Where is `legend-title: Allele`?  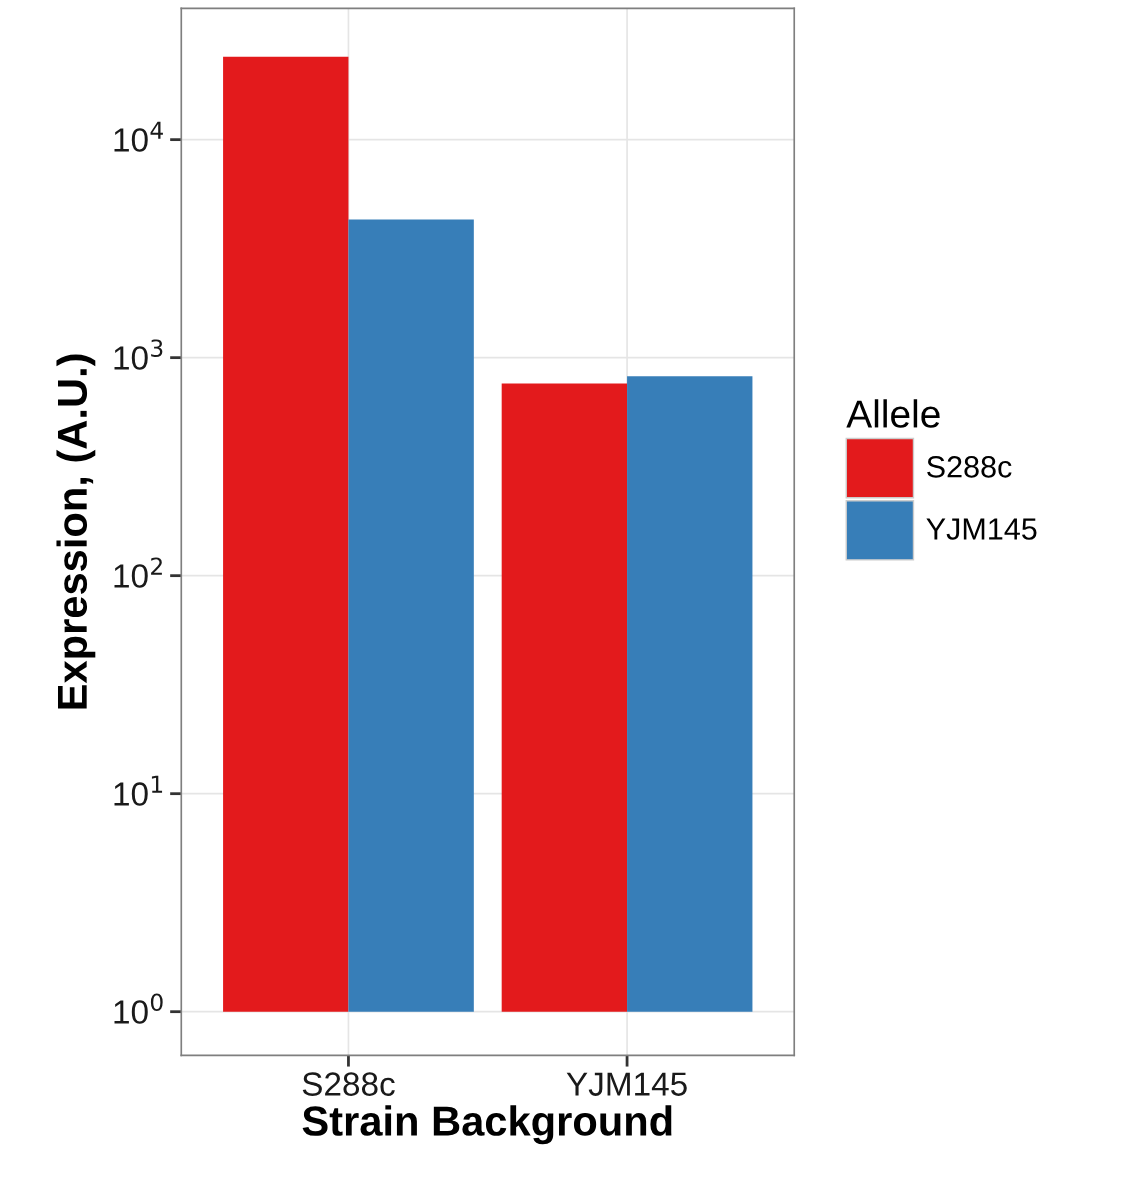
legend-title: Allele is located at coordinates (893, 413).